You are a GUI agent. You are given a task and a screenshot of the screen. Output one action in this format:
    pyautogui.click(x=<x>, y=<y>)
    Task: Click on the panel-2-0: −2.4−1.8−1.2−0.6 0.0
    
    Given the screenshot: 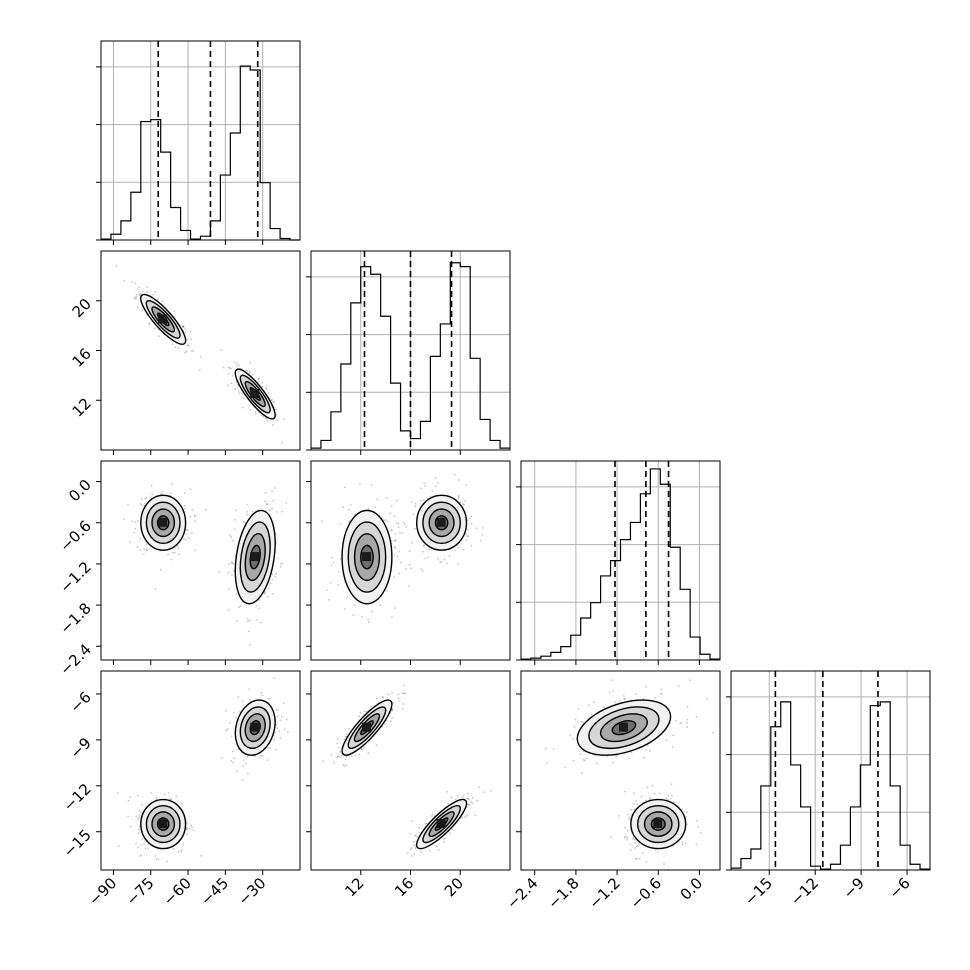 What is the action you would take?
    pyautogui.click(x=178, y=569)
    